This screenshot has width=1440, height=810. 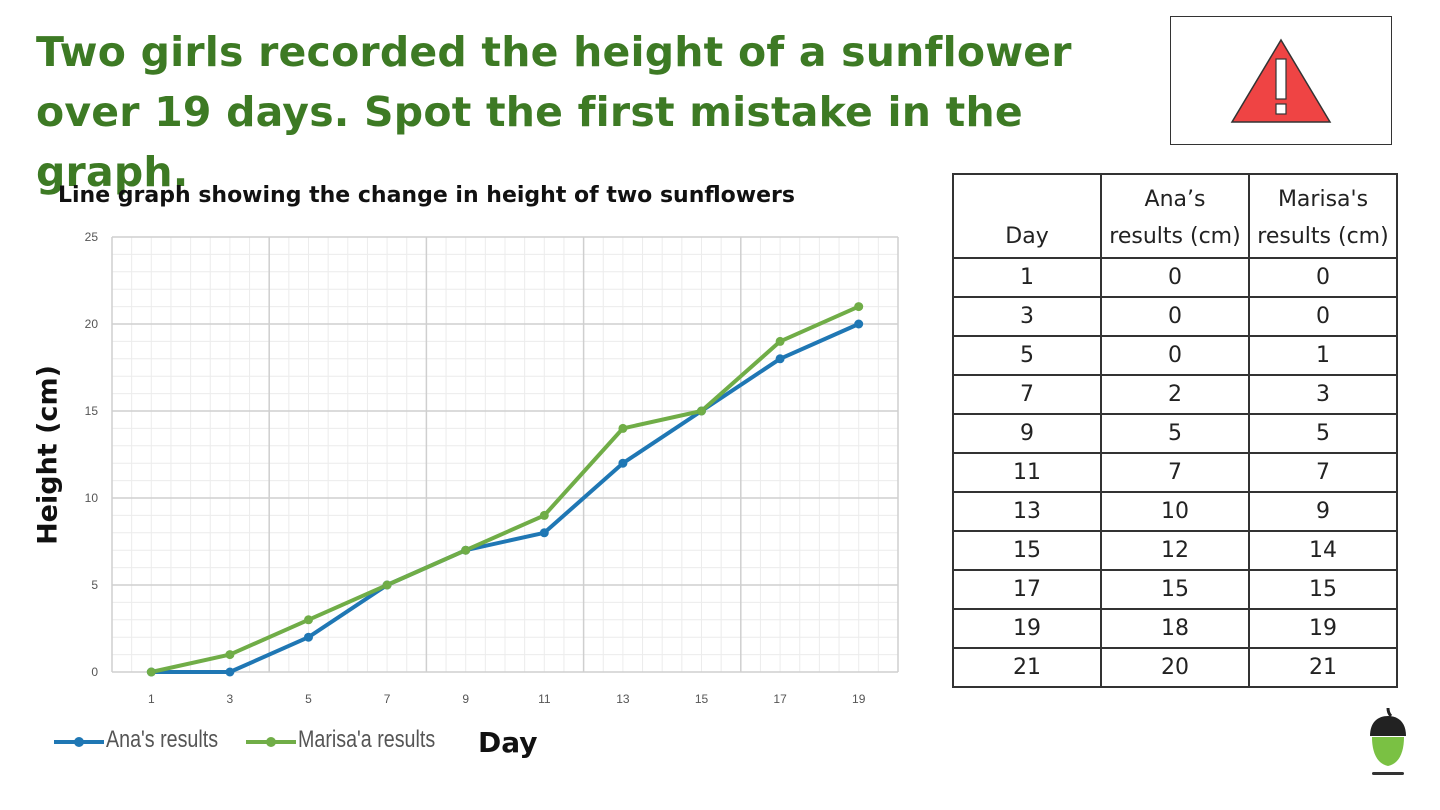 I want to click on x-tick-label: 7, so click(x=387, y=699).